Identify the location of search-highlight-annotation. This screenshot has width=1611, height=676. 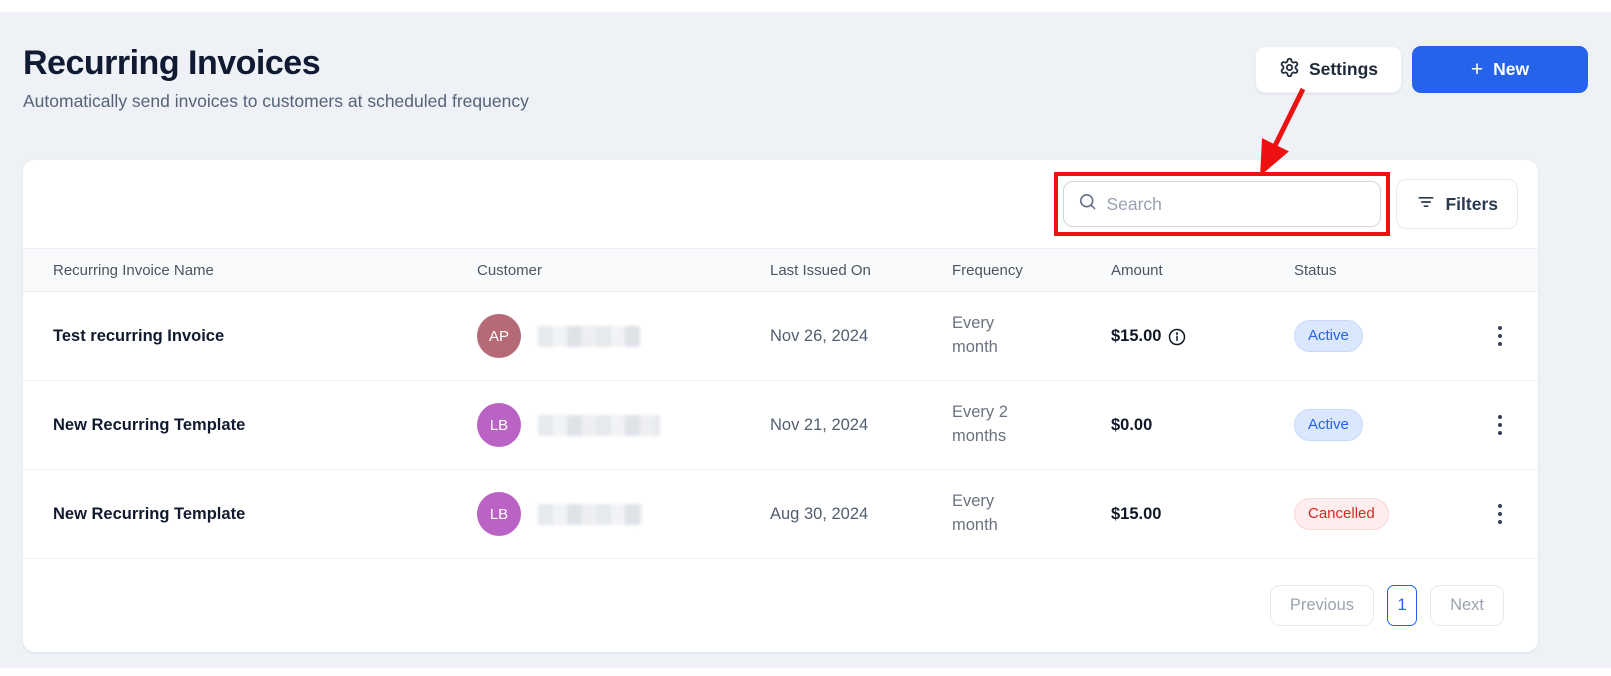
(1222, 204).